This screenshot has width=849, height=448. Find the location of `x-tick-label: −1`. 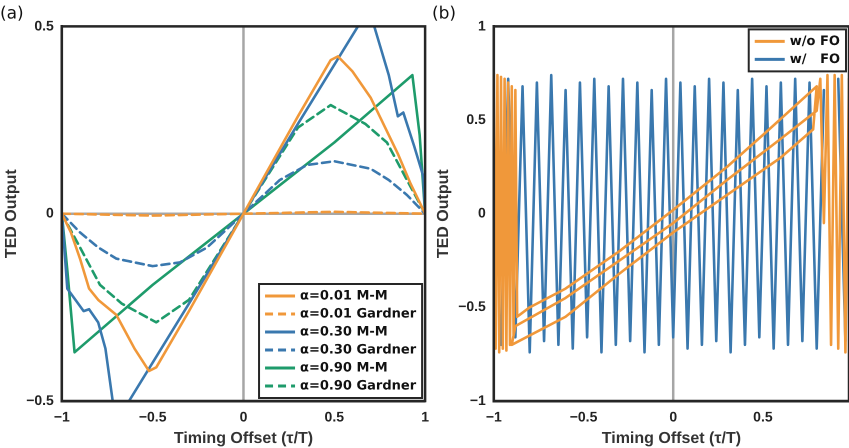

x-tick-label: −1 is located at coordinates (62, 416).